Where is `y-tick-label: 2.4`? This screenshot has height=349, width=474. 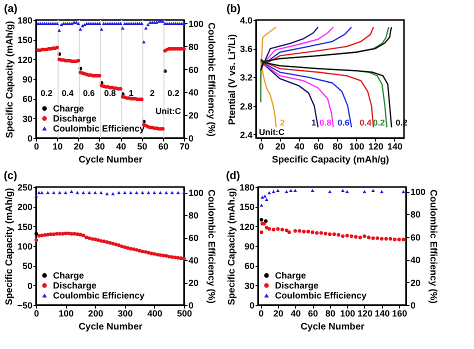 y-tick-label: 2.4 is located at coordinates (246, 135).